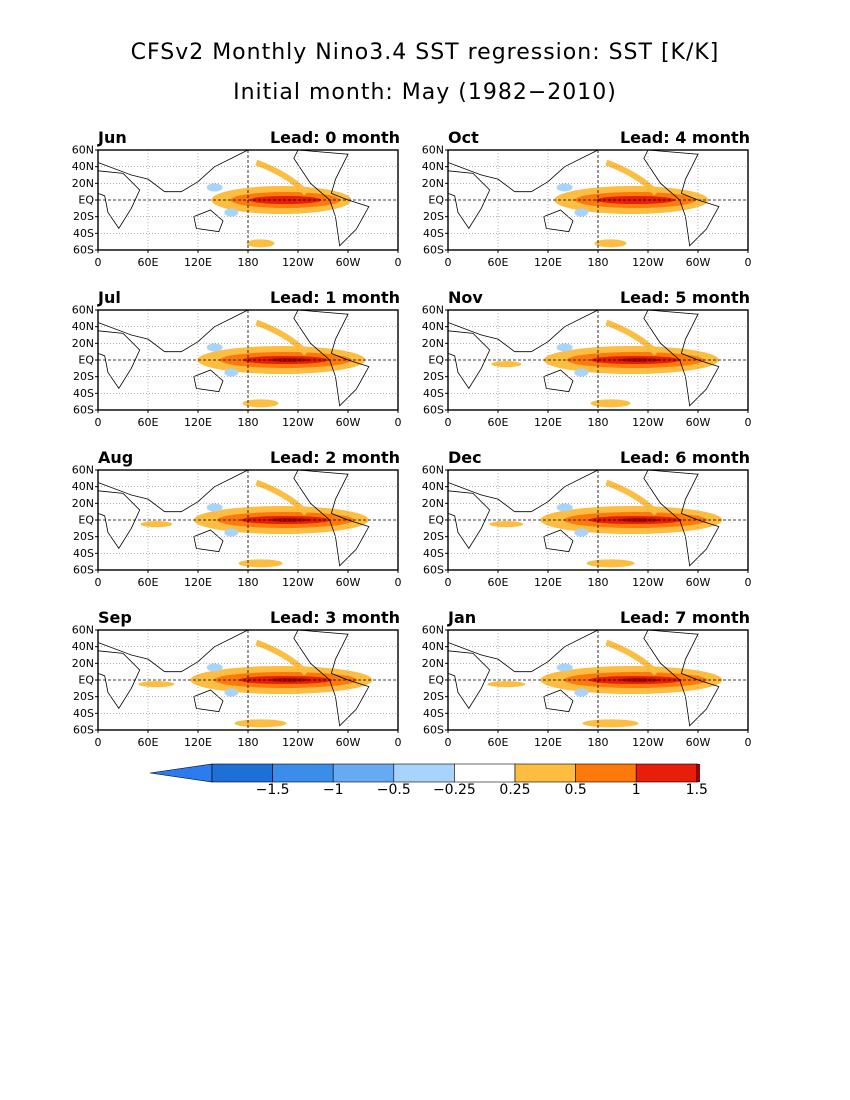  Describe the element at coordinates (116, 457) in the screenshot. I see `panel-month-label: Aug` at that location.